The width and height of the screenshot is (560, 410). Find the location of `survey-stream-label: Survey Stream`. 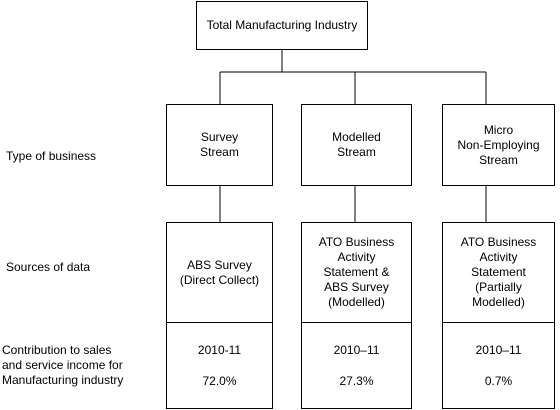

survey-stream-label: Survey Stream is located at coordinates (219, 144).